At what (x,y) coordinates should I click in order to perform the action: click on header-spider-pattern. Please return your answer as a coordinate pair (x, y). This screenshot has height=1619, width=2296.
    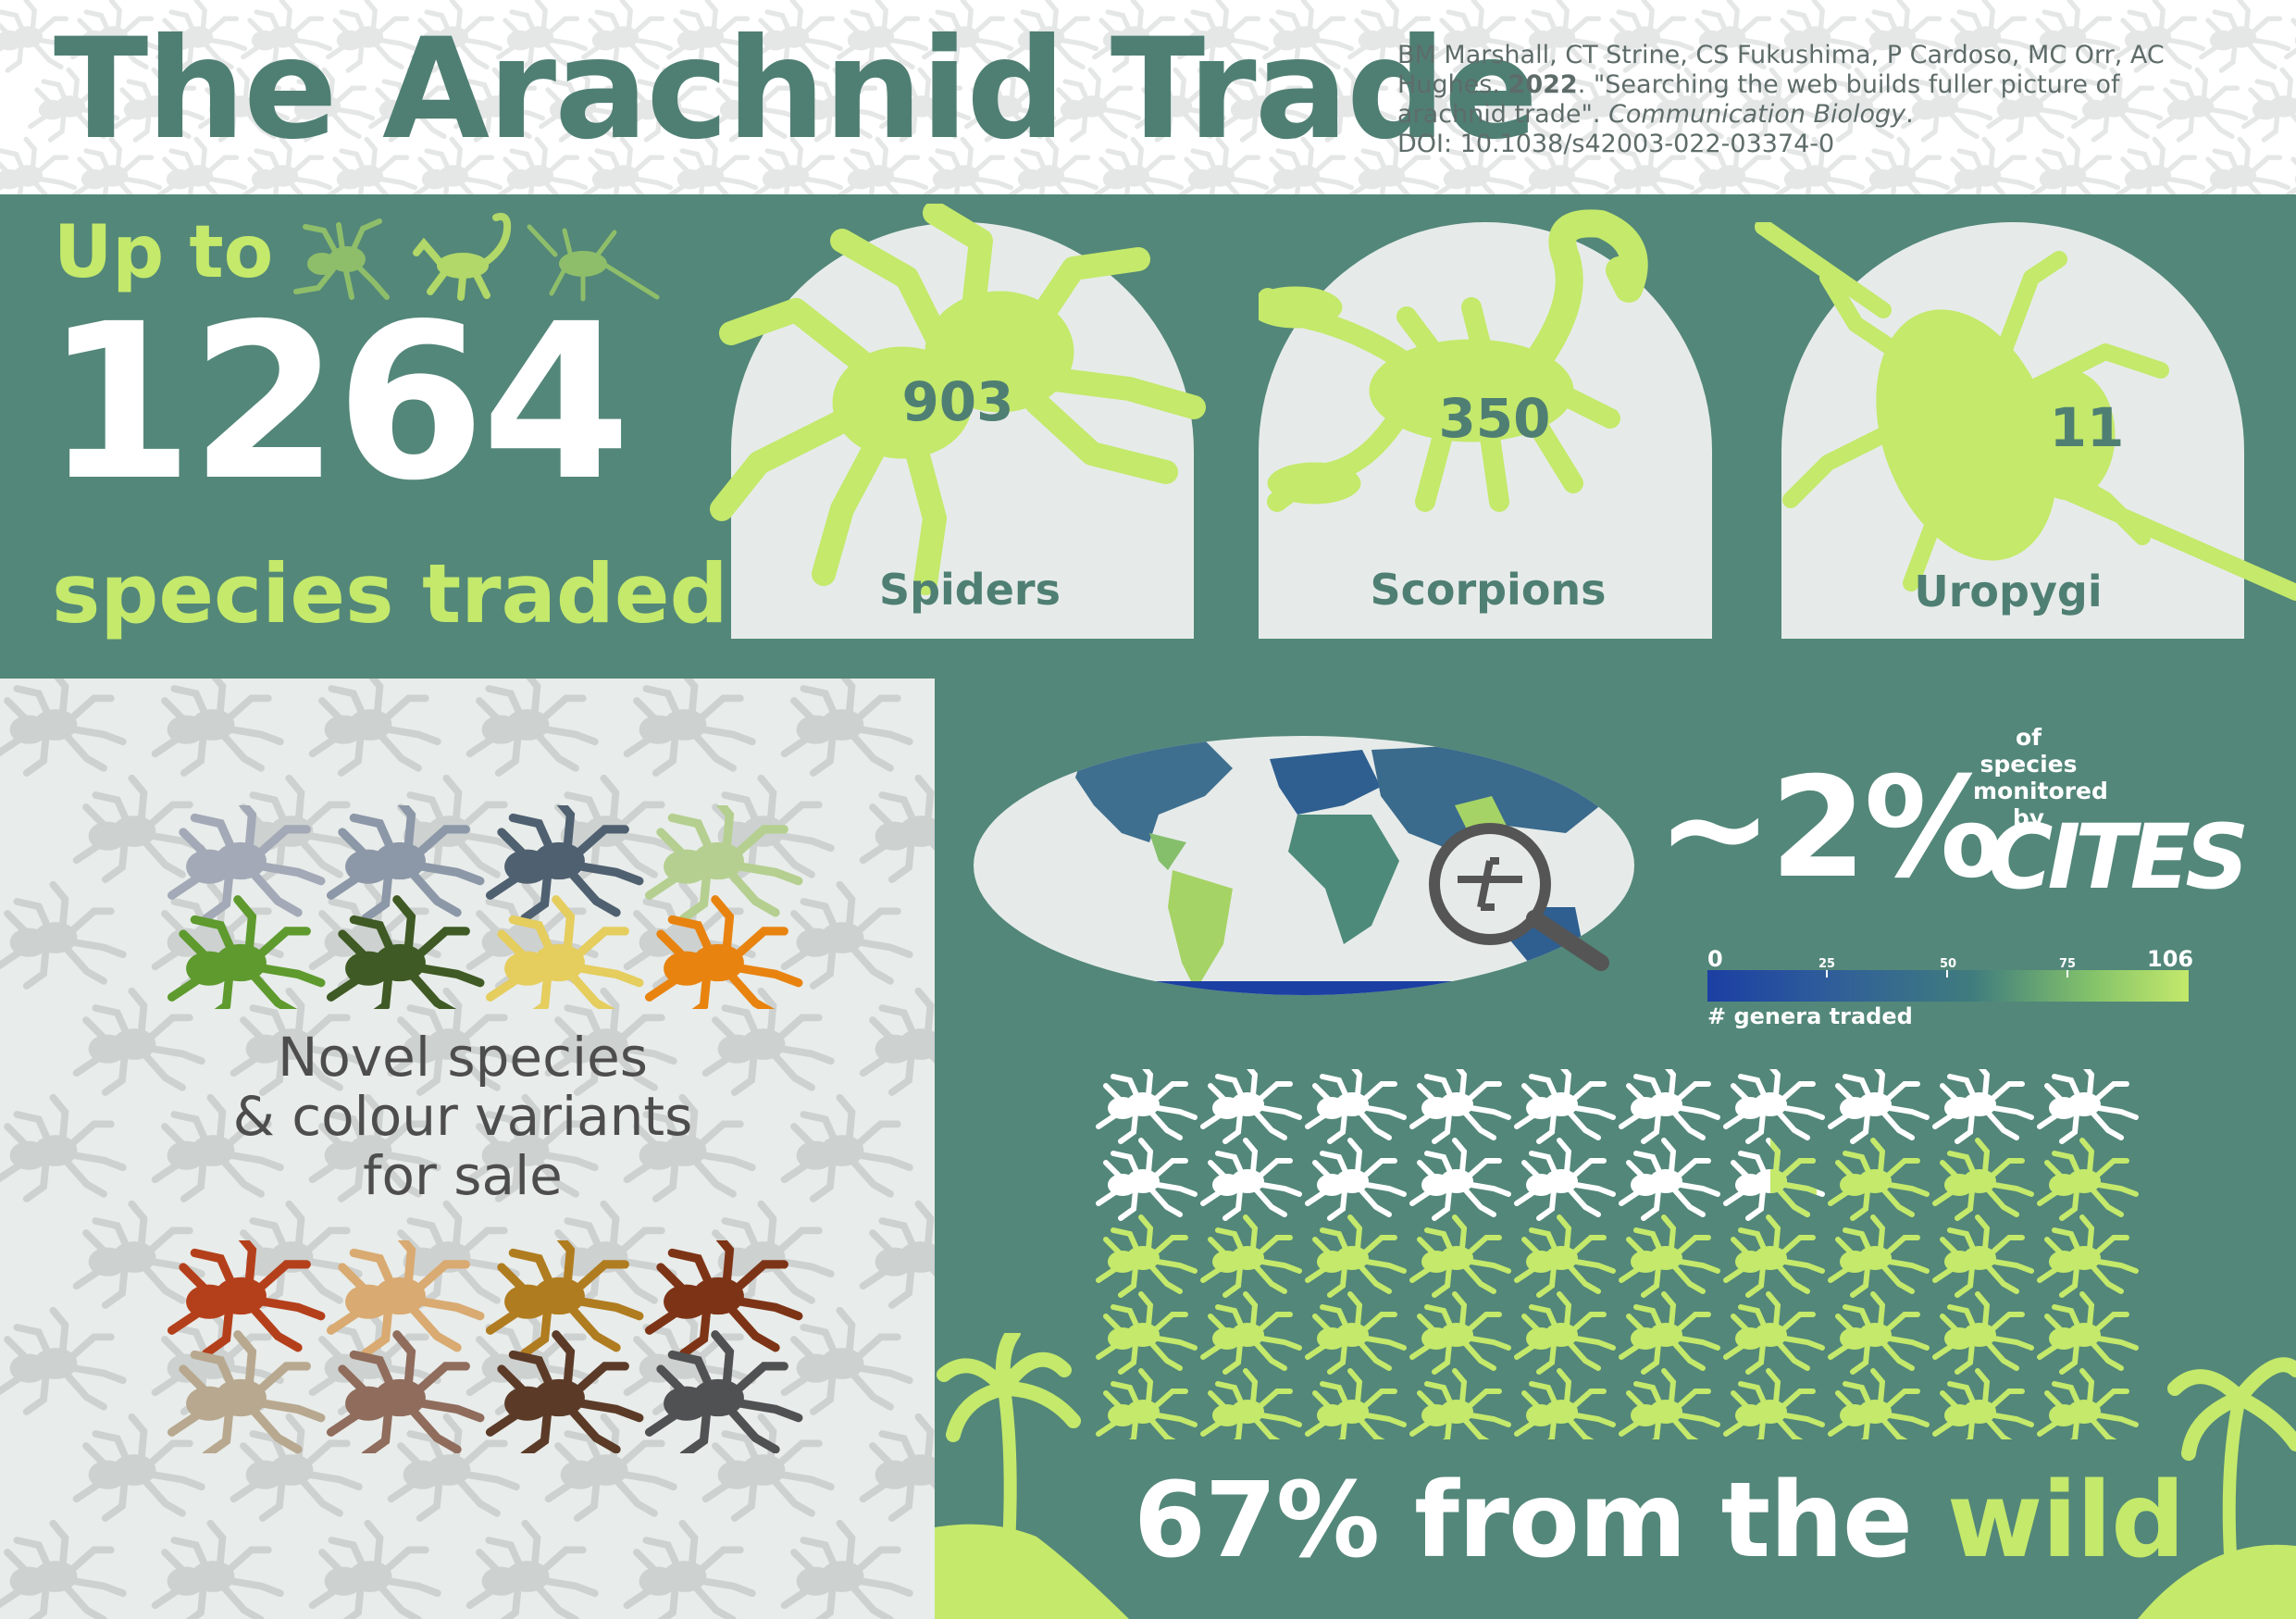
    Looking at the image, I should click on (1148, 97).